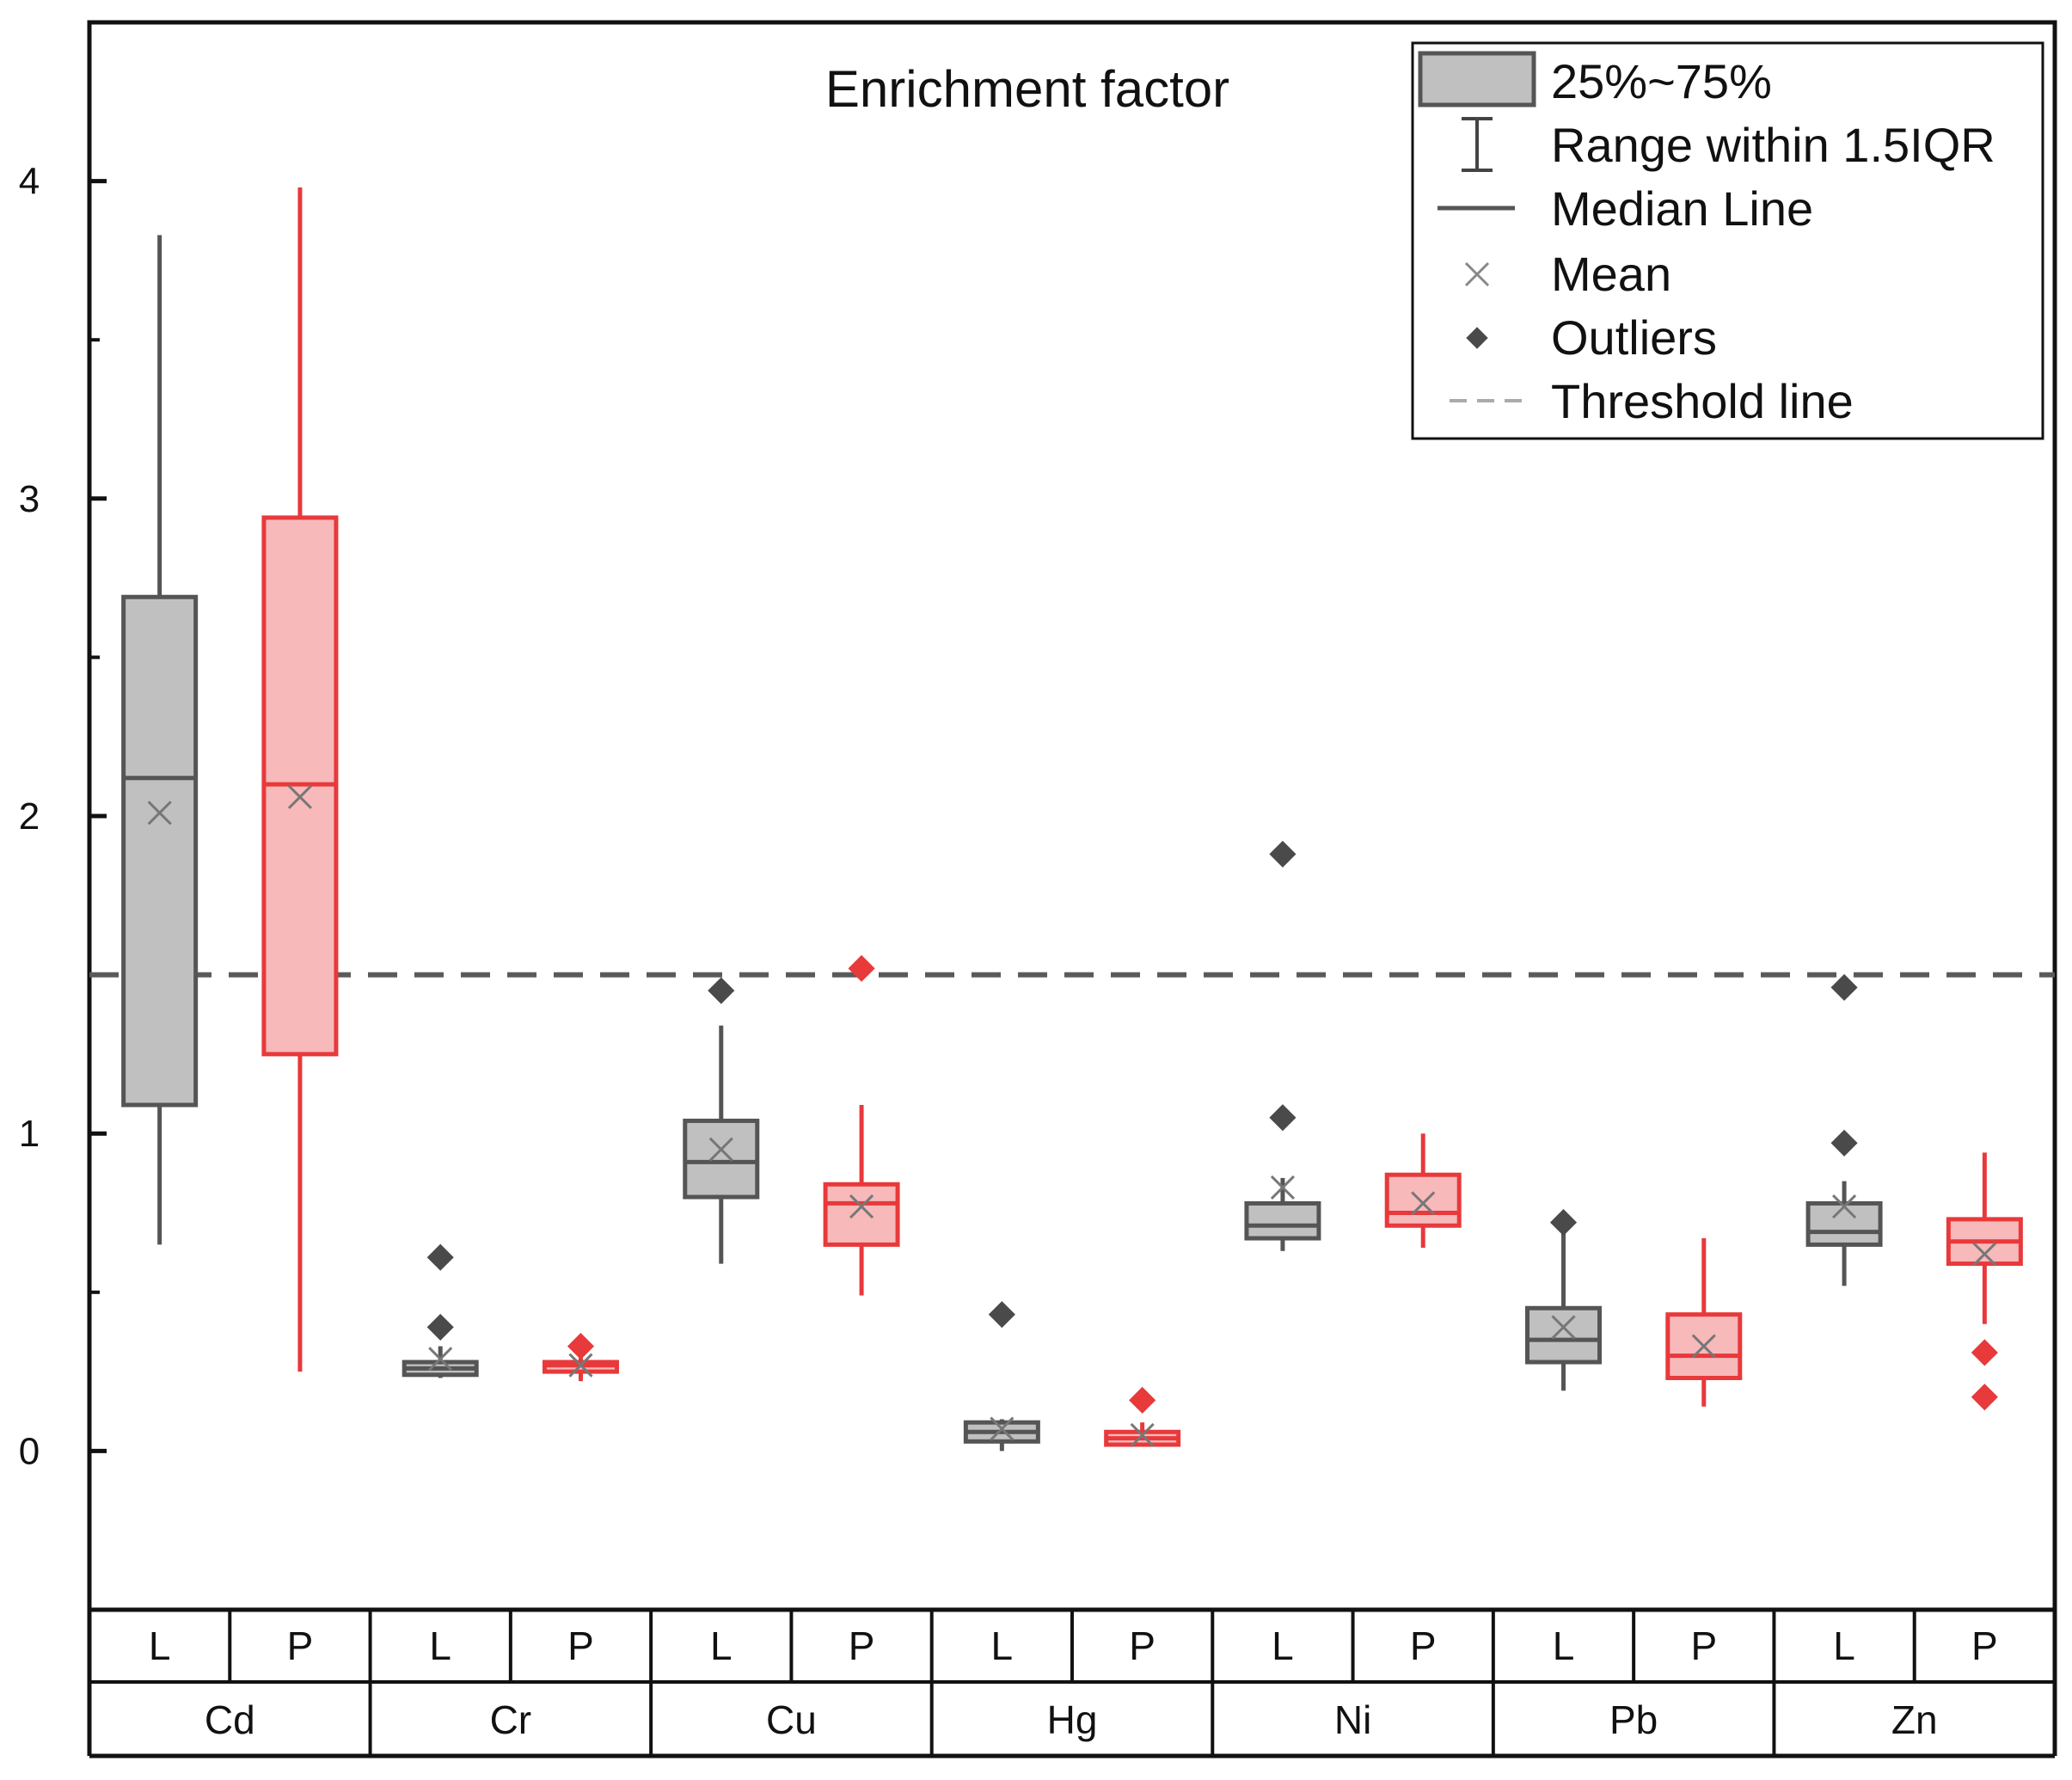 The height and width of the screenshot is (1780, 2072). What do you see at coordinates (1477, 274) in the screenshot?
I see `legend-mean-icon` at bounding box center [1477, 274].